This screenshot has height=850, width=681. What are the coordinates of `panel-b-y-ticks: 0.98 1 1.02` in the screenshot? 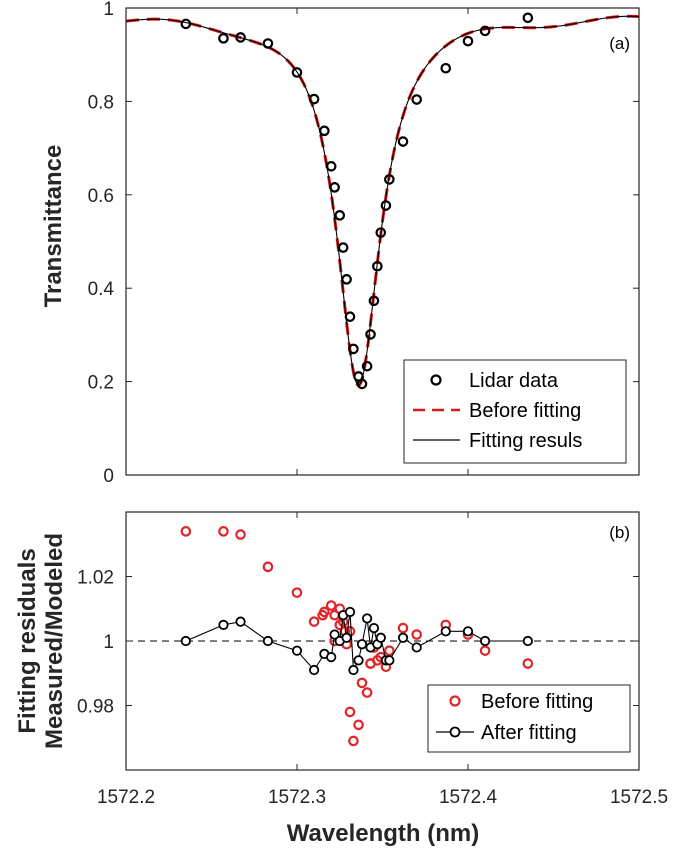 It's located at (358, 643).